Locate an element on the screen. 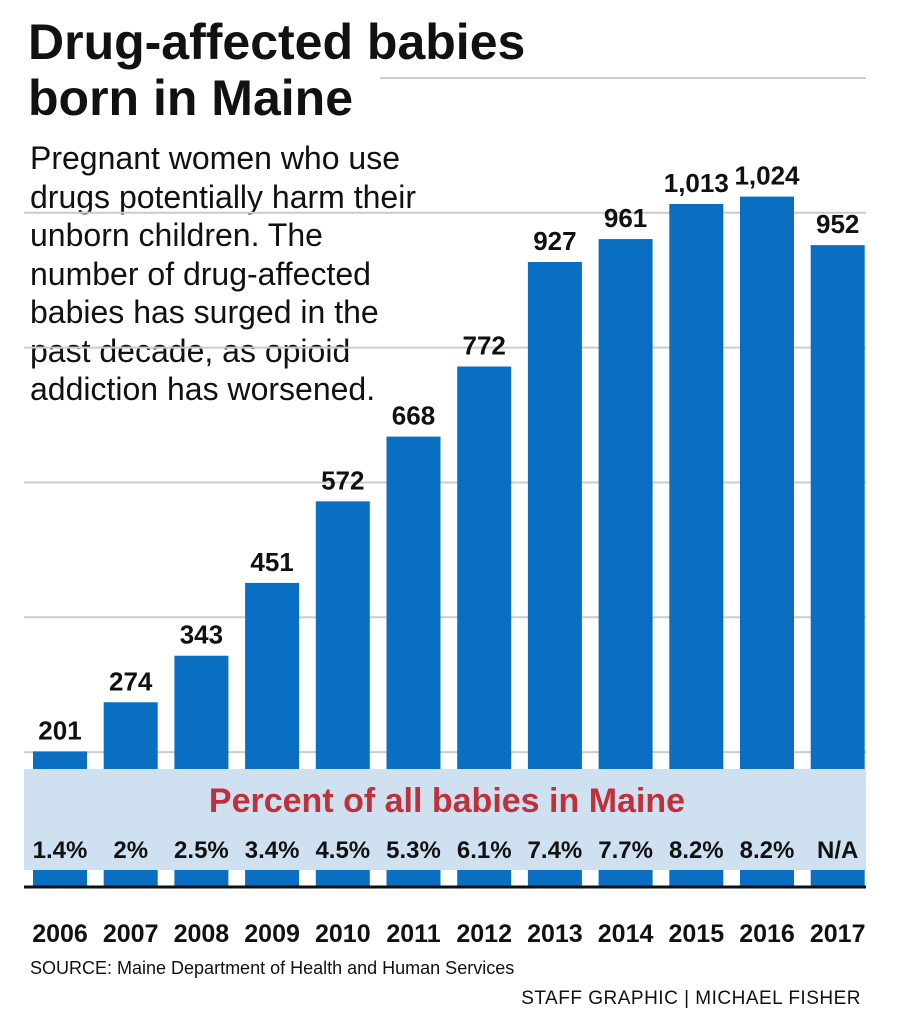 This screenshot has width=899, height=1023. x-tick-label: 2017 is located at coordinates (838, 934).